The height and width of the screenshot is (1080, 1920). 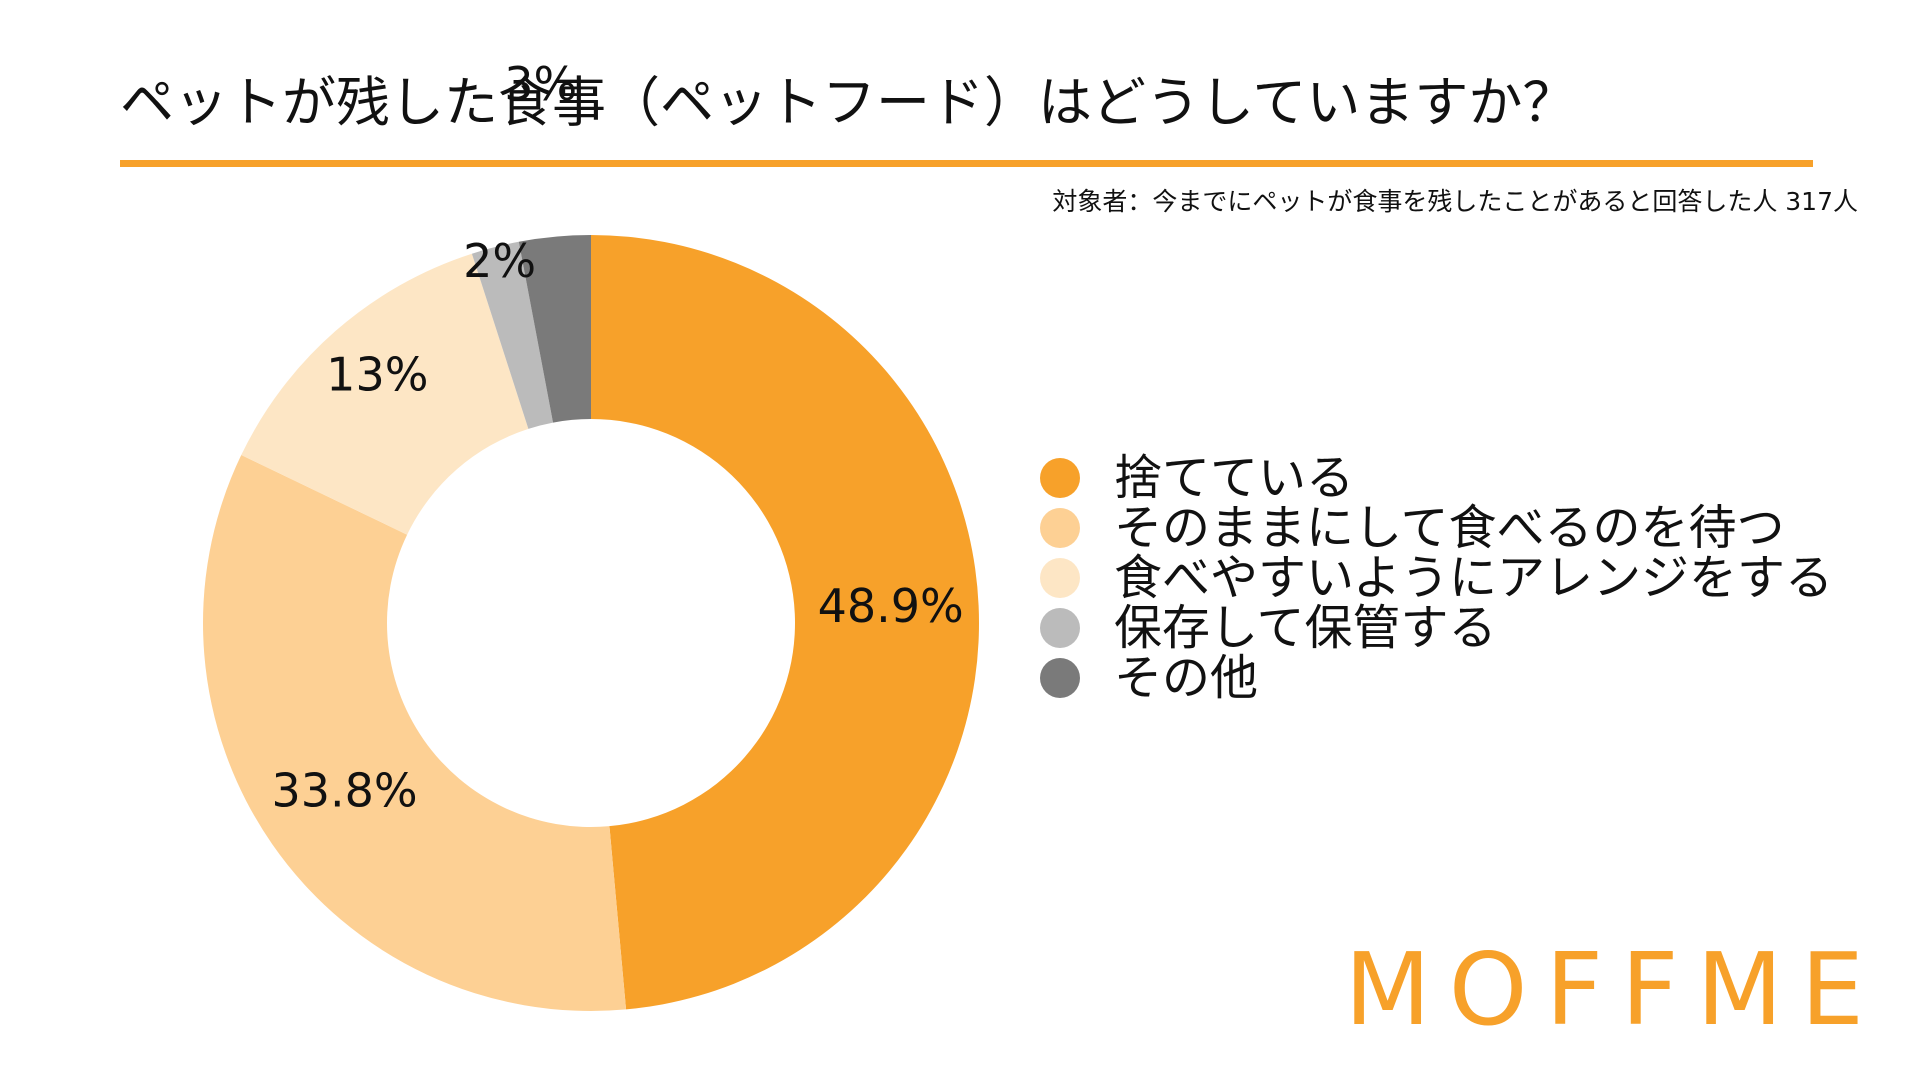 I want to click on legend-item: 食べやすいようにアレンジをする, so click(x=1436, y=578).